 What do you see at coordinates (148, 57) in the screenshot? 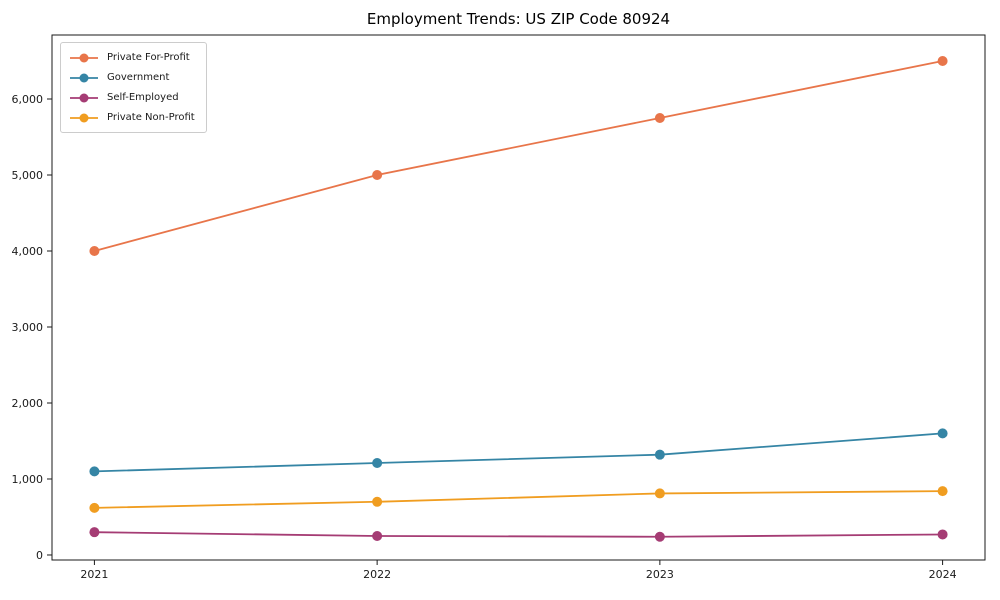
I see `legend-label: Private For-Profit` at bounding box center [148, 57].